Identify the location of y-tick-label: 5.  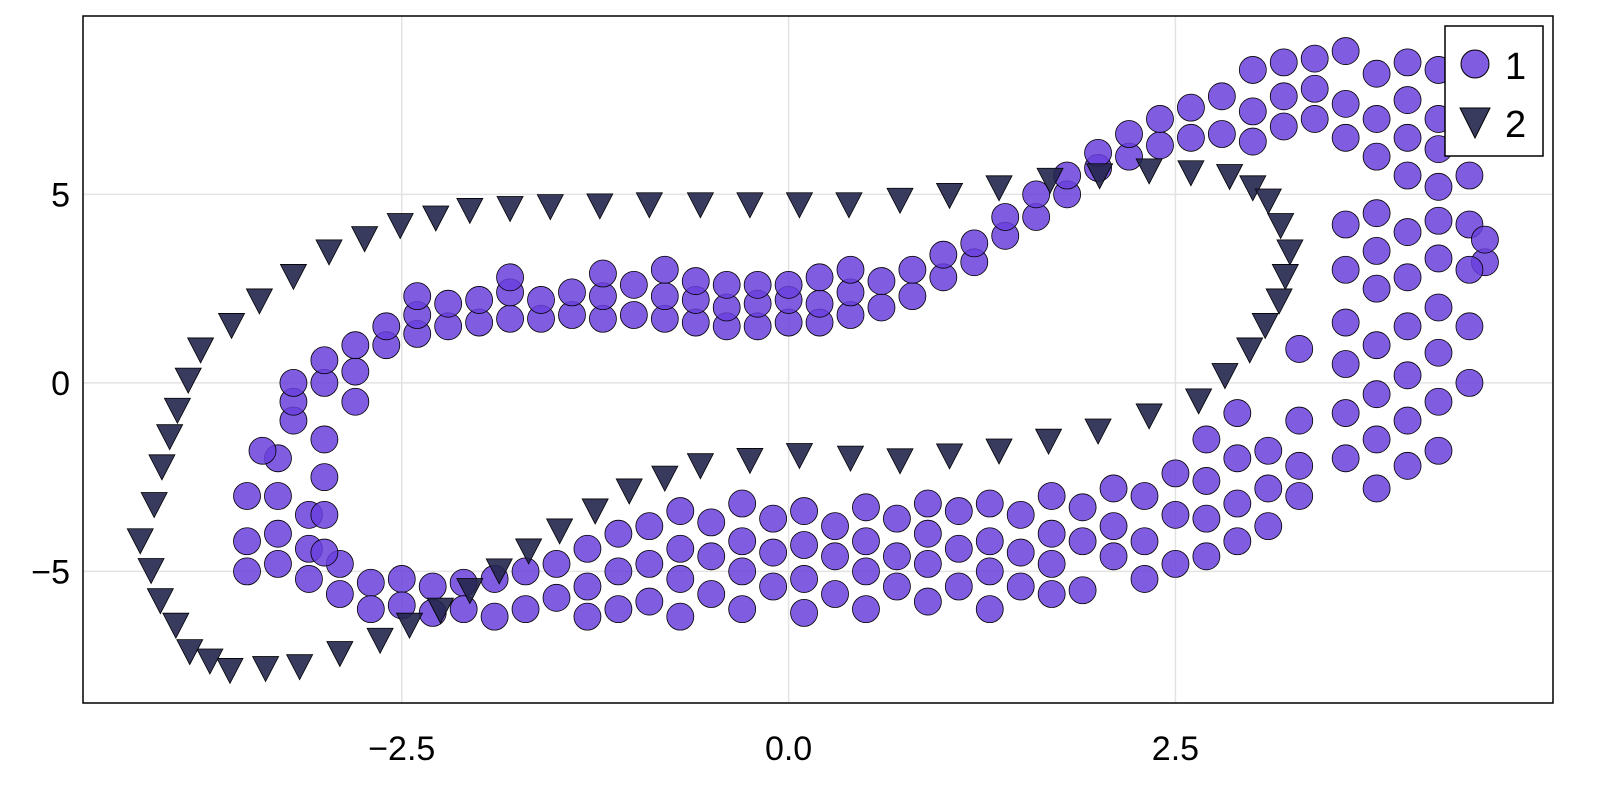
(60, 195).